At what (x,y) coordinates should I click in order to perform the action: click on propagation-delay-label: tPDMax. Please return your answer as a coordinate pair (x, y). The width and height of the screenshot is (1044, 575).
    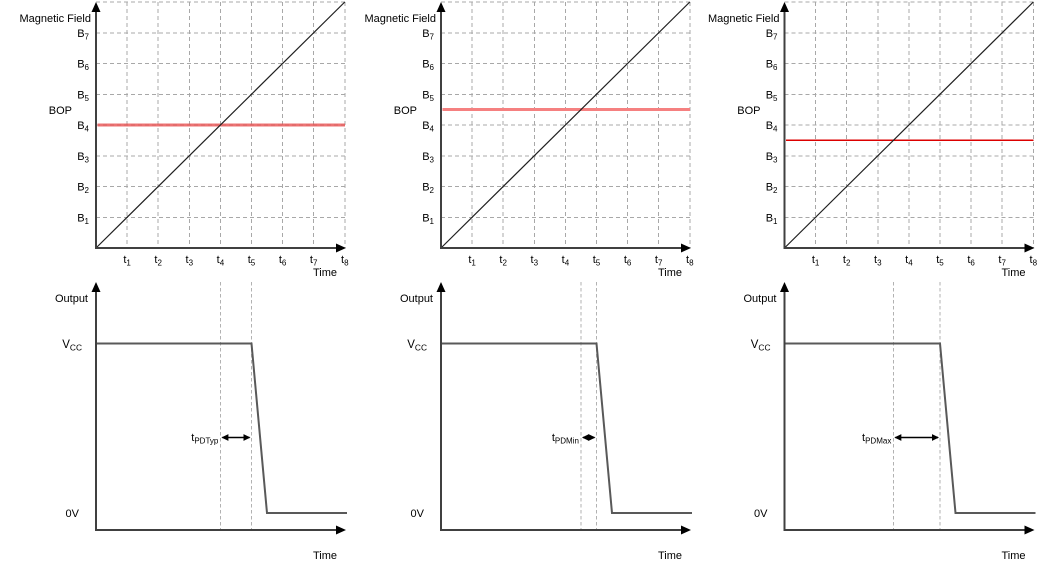
    Looking at the image, I should click on (876, 439).